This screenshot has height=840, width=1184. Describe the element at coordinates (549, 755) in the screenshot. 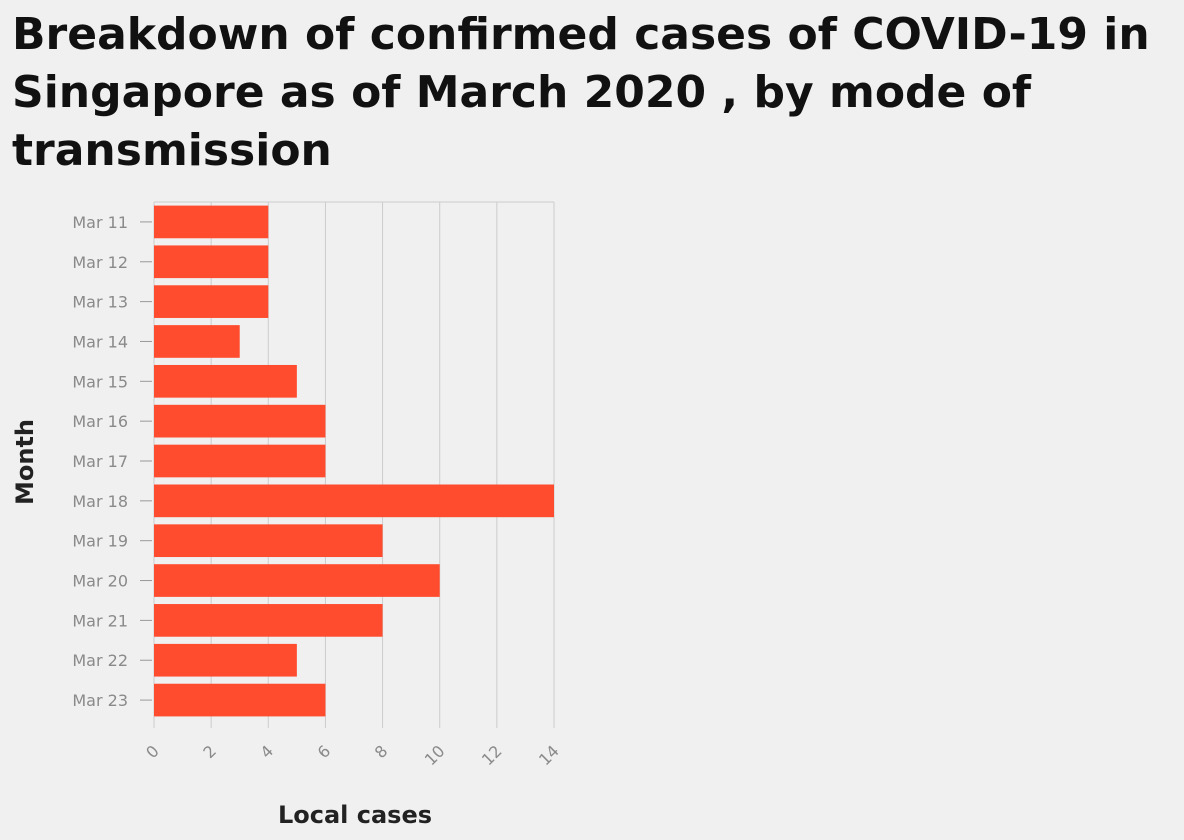

I see `x-tick-label: 14` at that location.